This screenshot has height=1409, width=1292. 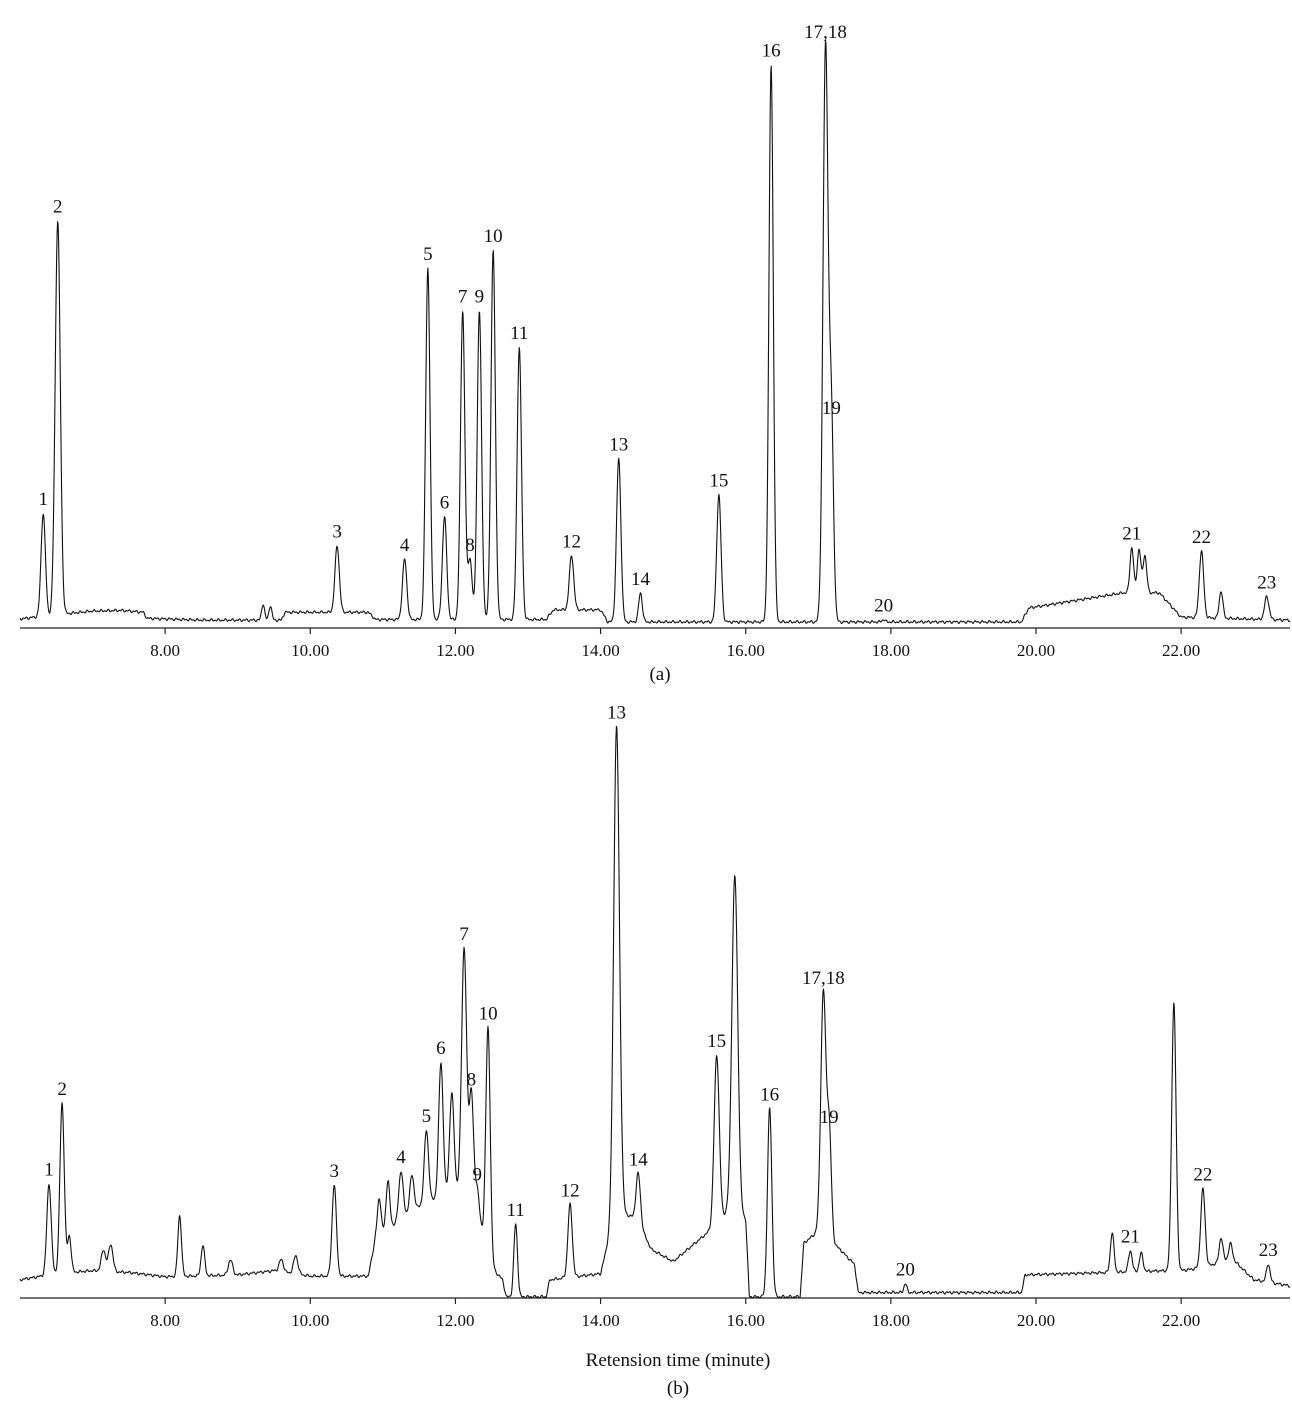 I want to click on x-tick-label-b-3: 14.00, so click(x=600, y=1320).